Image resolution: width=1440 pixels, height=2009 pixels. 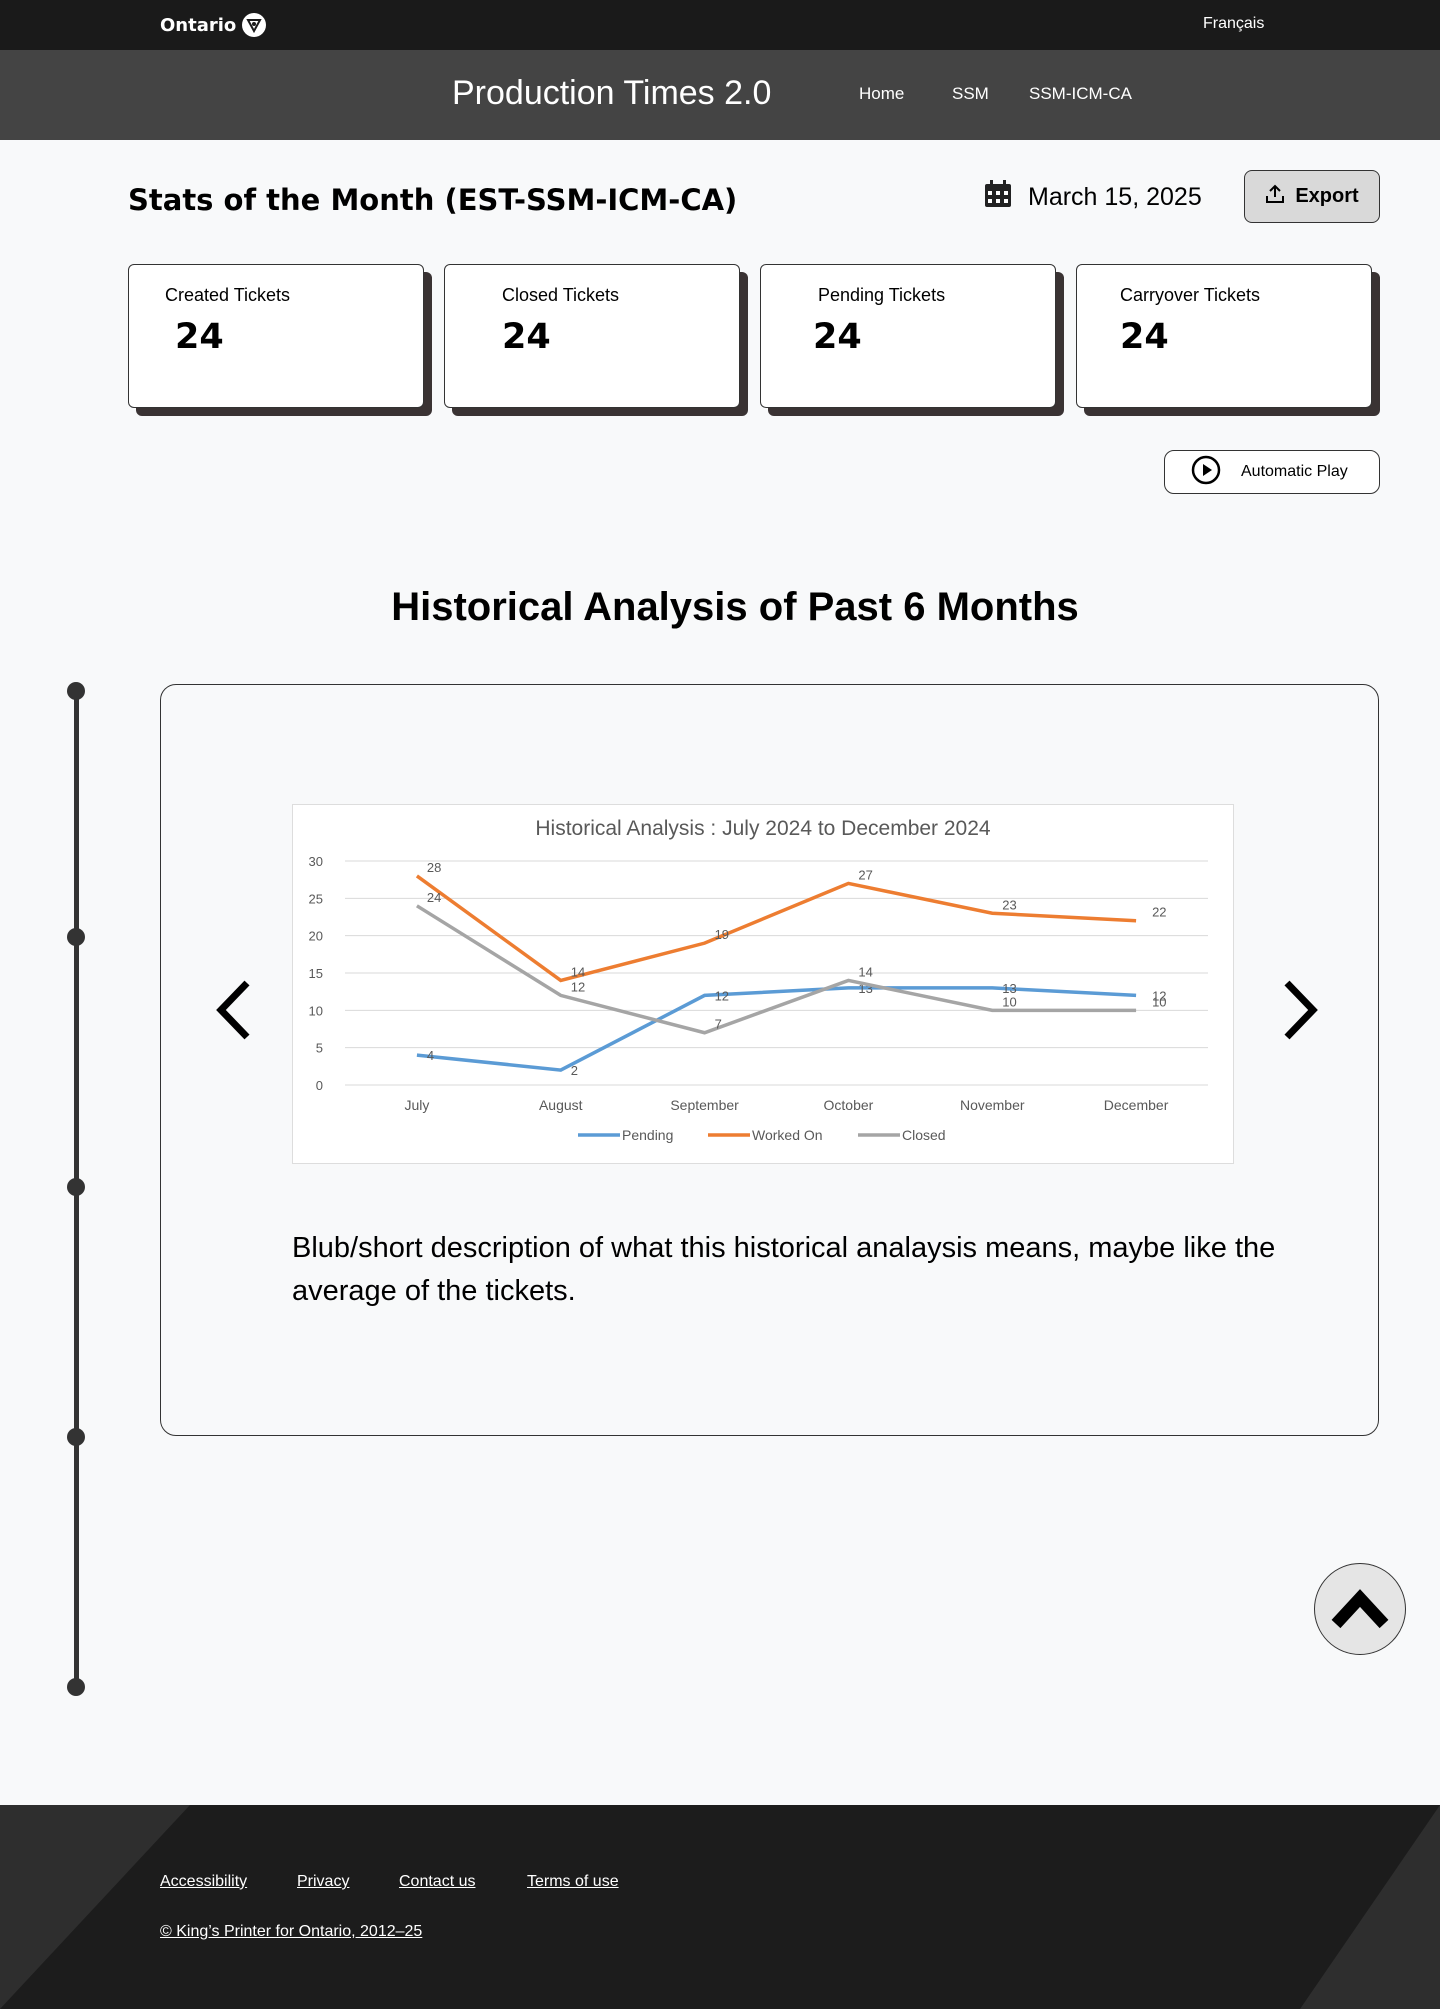 What do you see at coordinates (849, 1105) in the screenshot?
I see `chart-x-tick-label: October` at bounding box center [849, 1105].